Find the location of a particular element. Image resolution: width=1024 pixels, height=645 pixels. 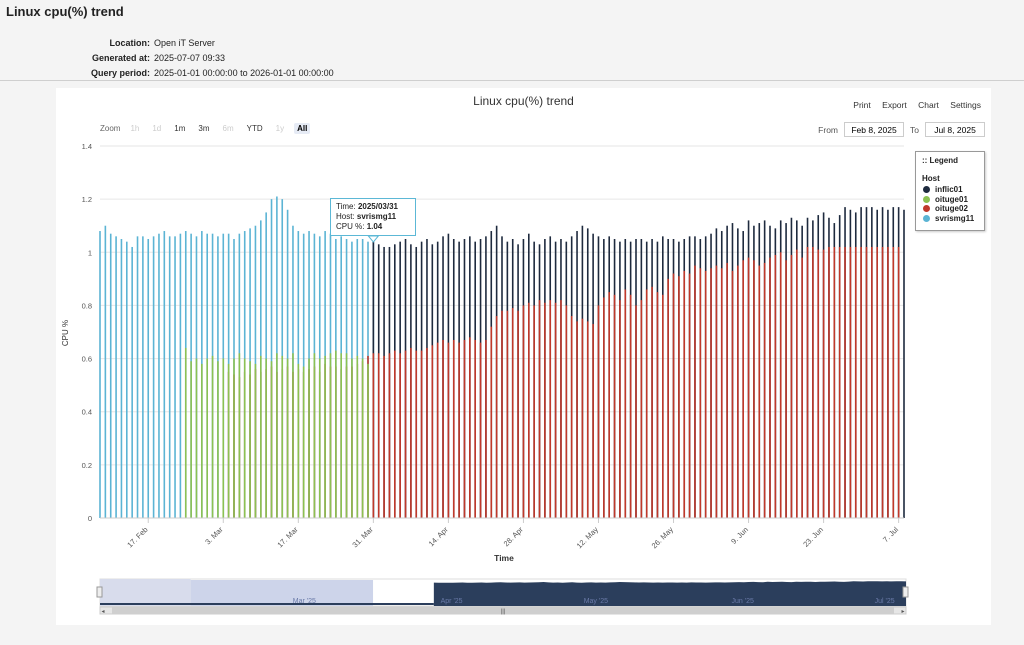

zoom-3m-button: 3m is located at coordinates (204, 128).